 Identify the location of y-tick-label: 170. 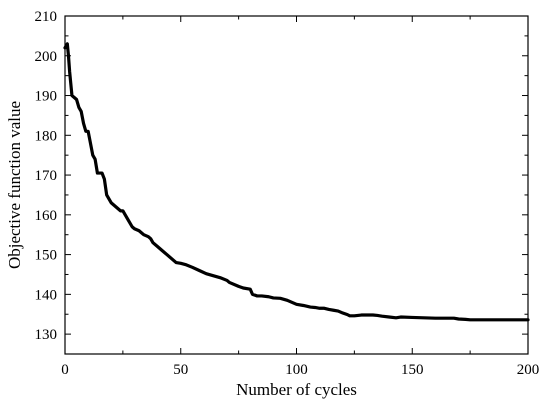
(46, 176).